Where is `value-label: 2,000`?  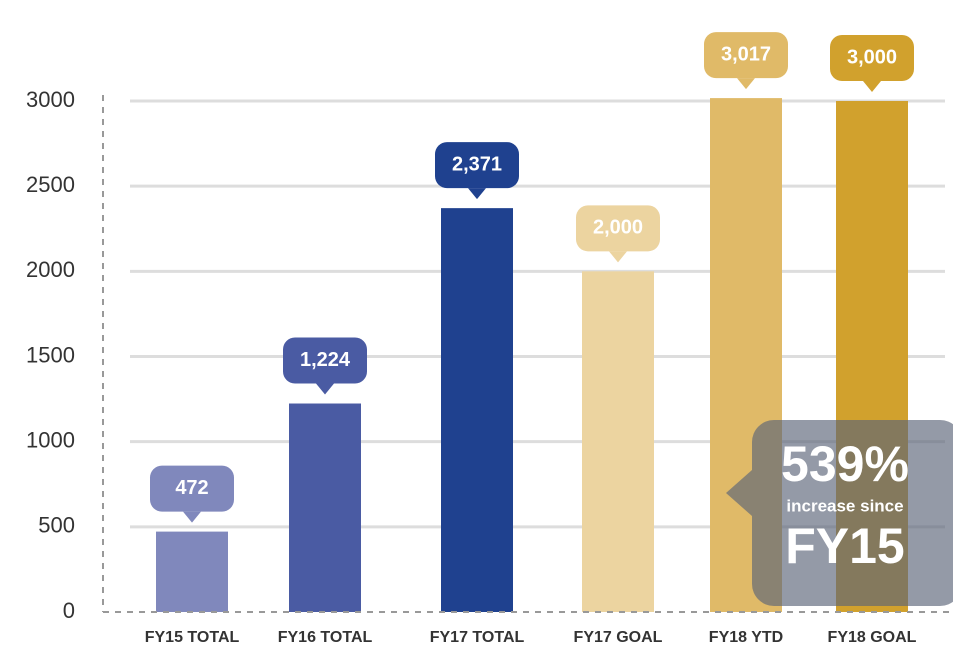 value-label: 2,000 is located at coordinates (618, 228).